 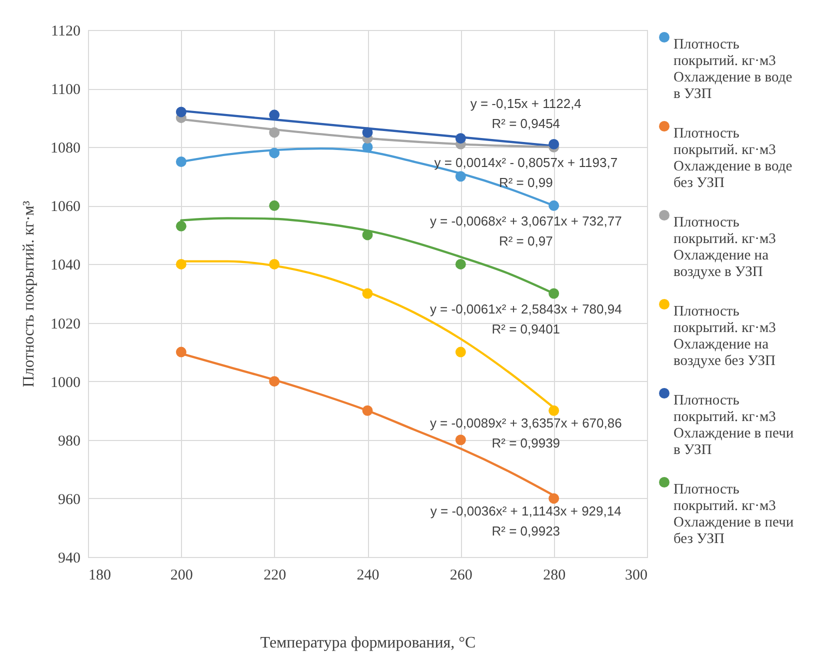 What do you see at coordinates (526, 329) in the screenshot?
I see `annotation: R² = 0,9401` at bounding box center [526, 329].